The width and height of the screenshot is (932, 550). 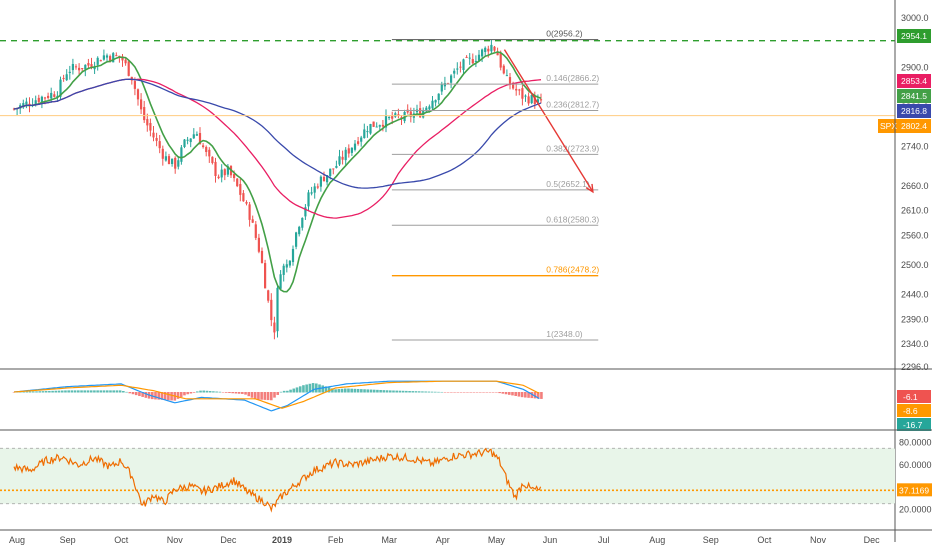 I want to click on fib-label-6: 0.786(2478.2), so click(x=572, y=270).